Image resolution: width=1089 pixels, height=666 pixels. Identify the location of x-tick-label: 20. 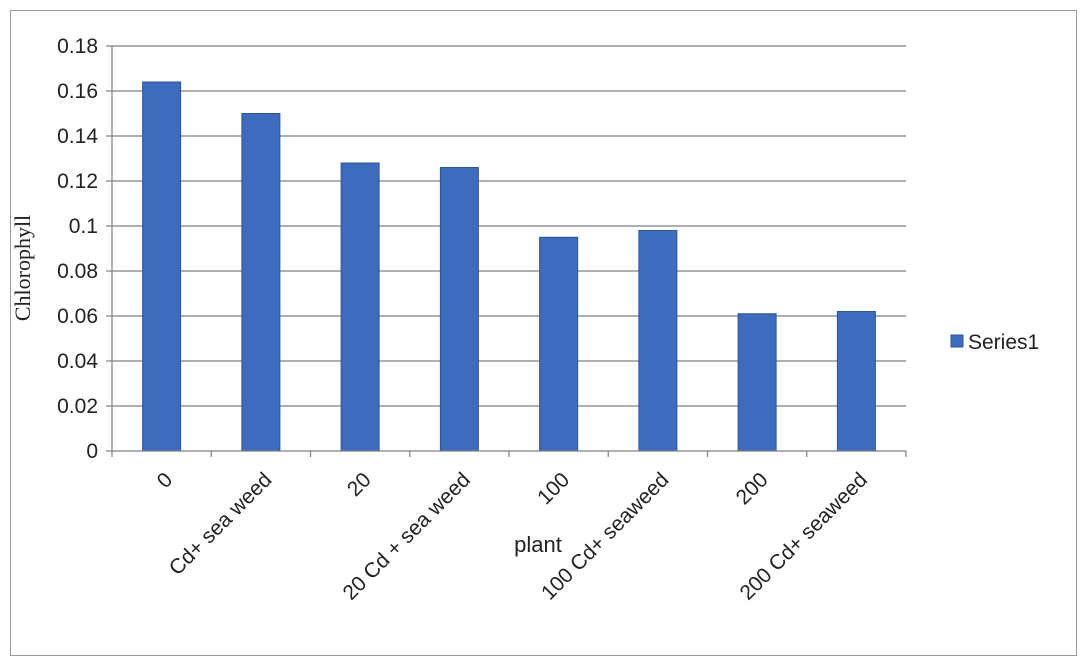
(359, 484).